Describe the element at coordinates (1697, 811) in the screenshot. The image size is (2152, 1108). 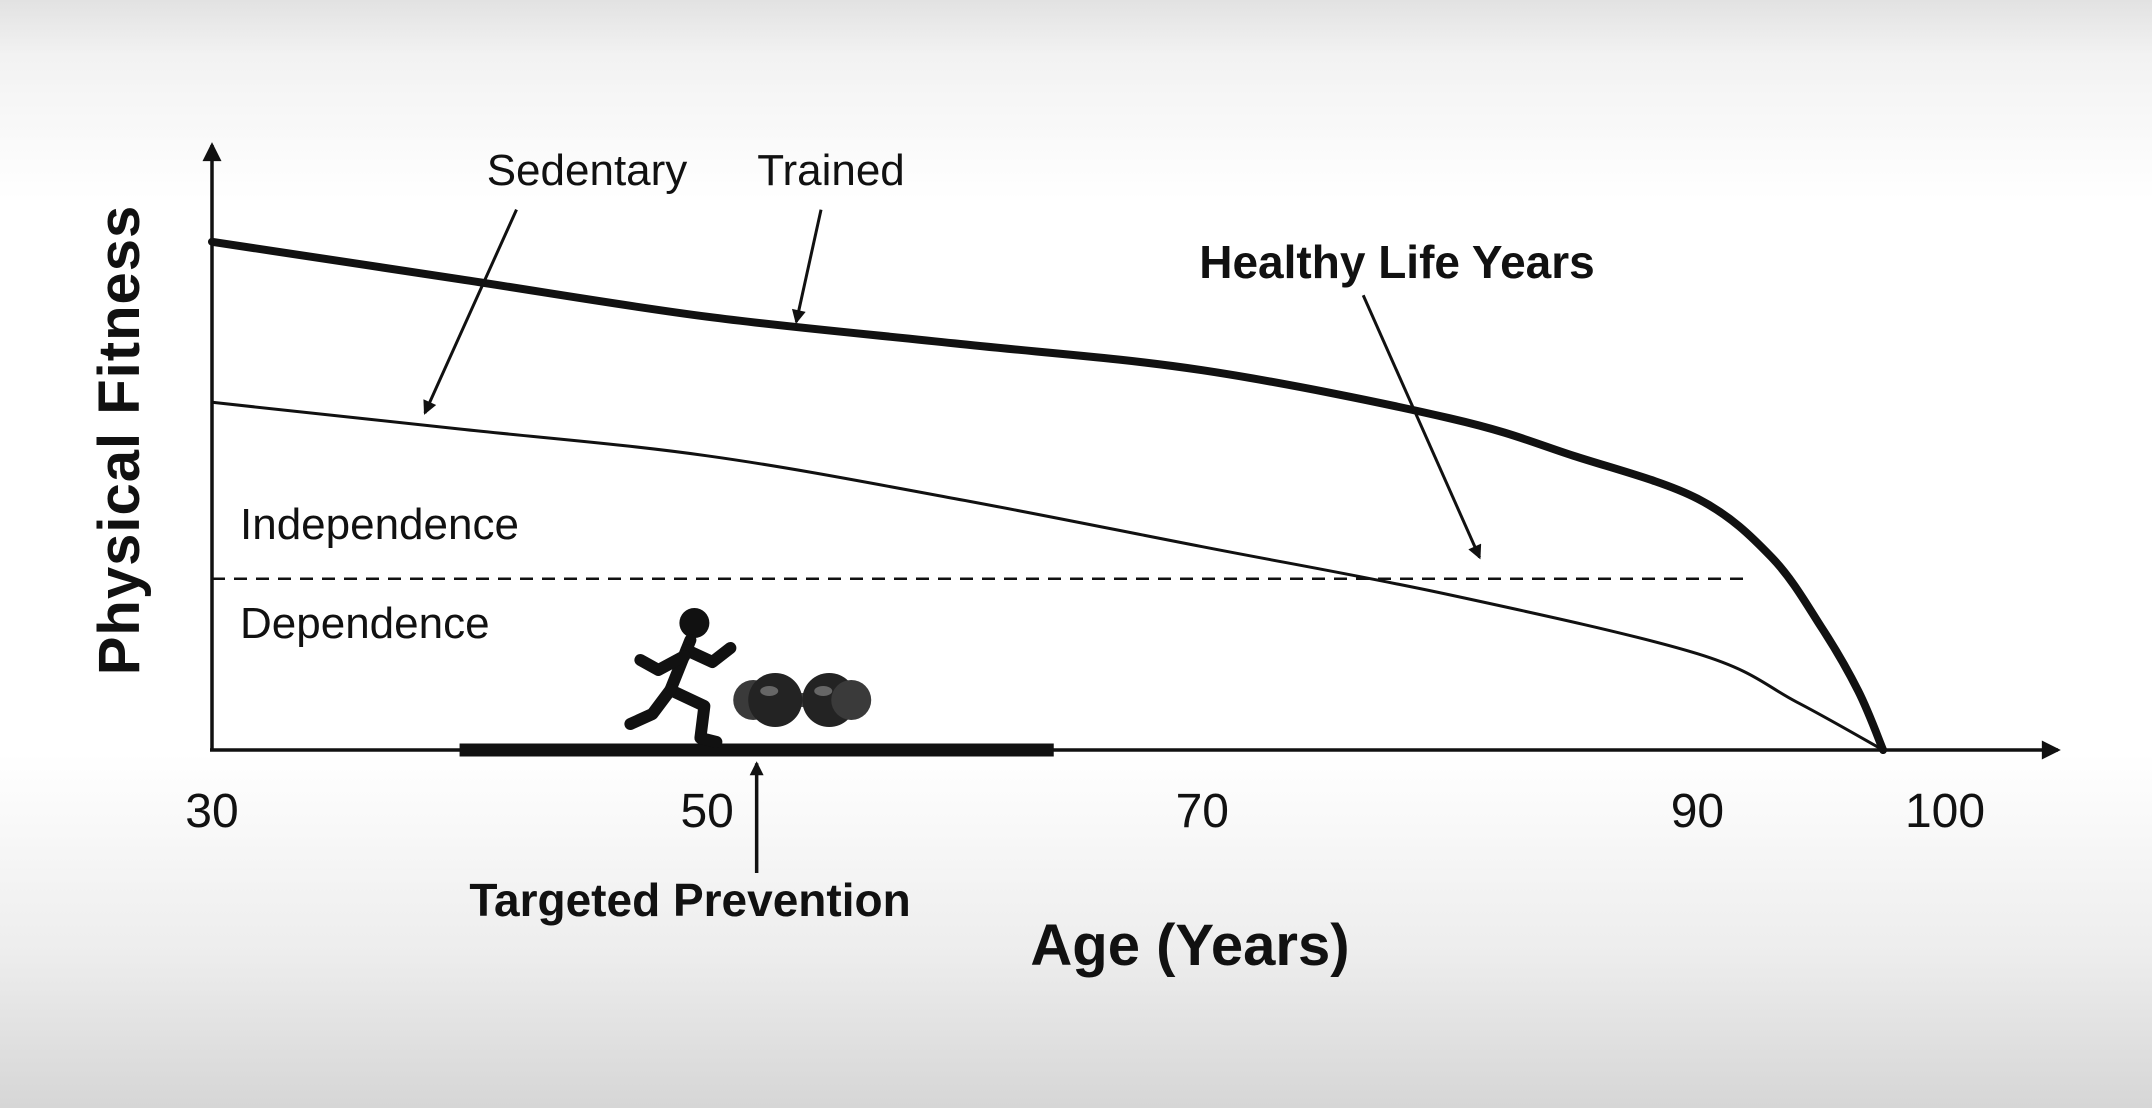
I see `x-tick-3: 90` at that location.